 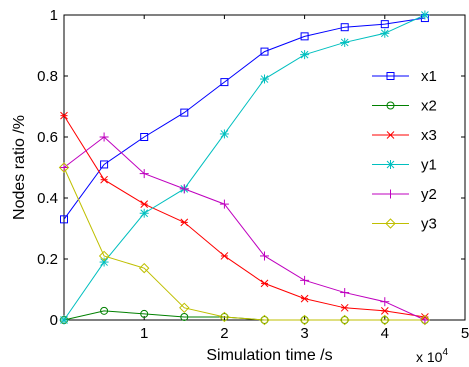 What do you see at coordinates (385, 333) in the screenshot?
I see `x-tick-label: 4` at bounding box center [385, 333].